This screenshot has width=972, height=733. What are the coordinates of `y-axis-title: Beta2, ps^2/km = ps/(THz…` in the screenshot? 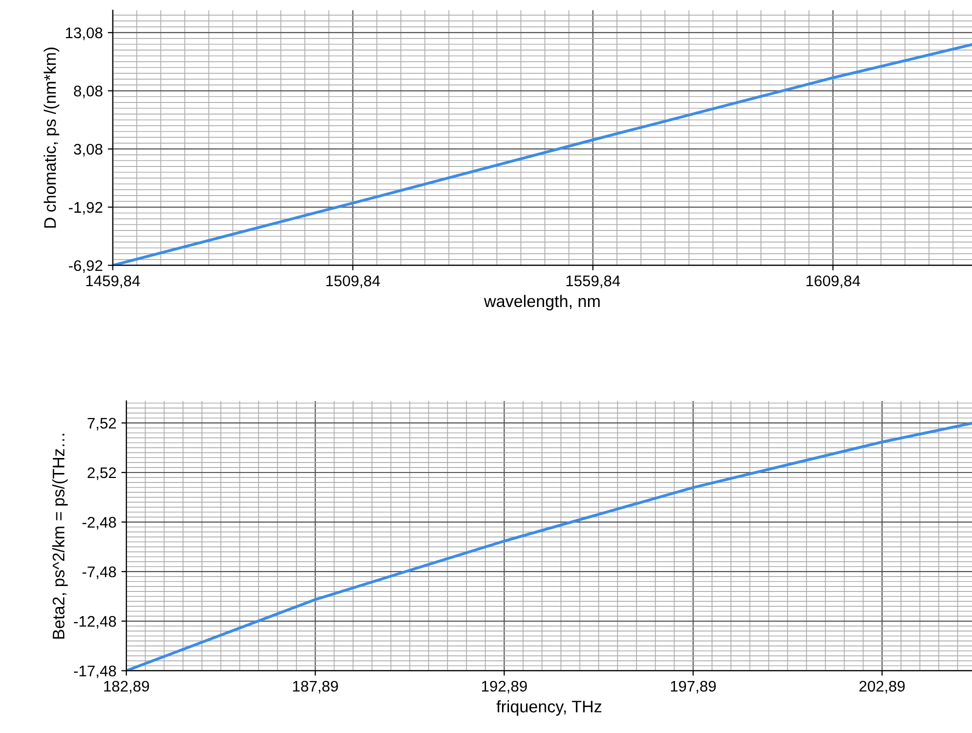 It's located at (60, 536).